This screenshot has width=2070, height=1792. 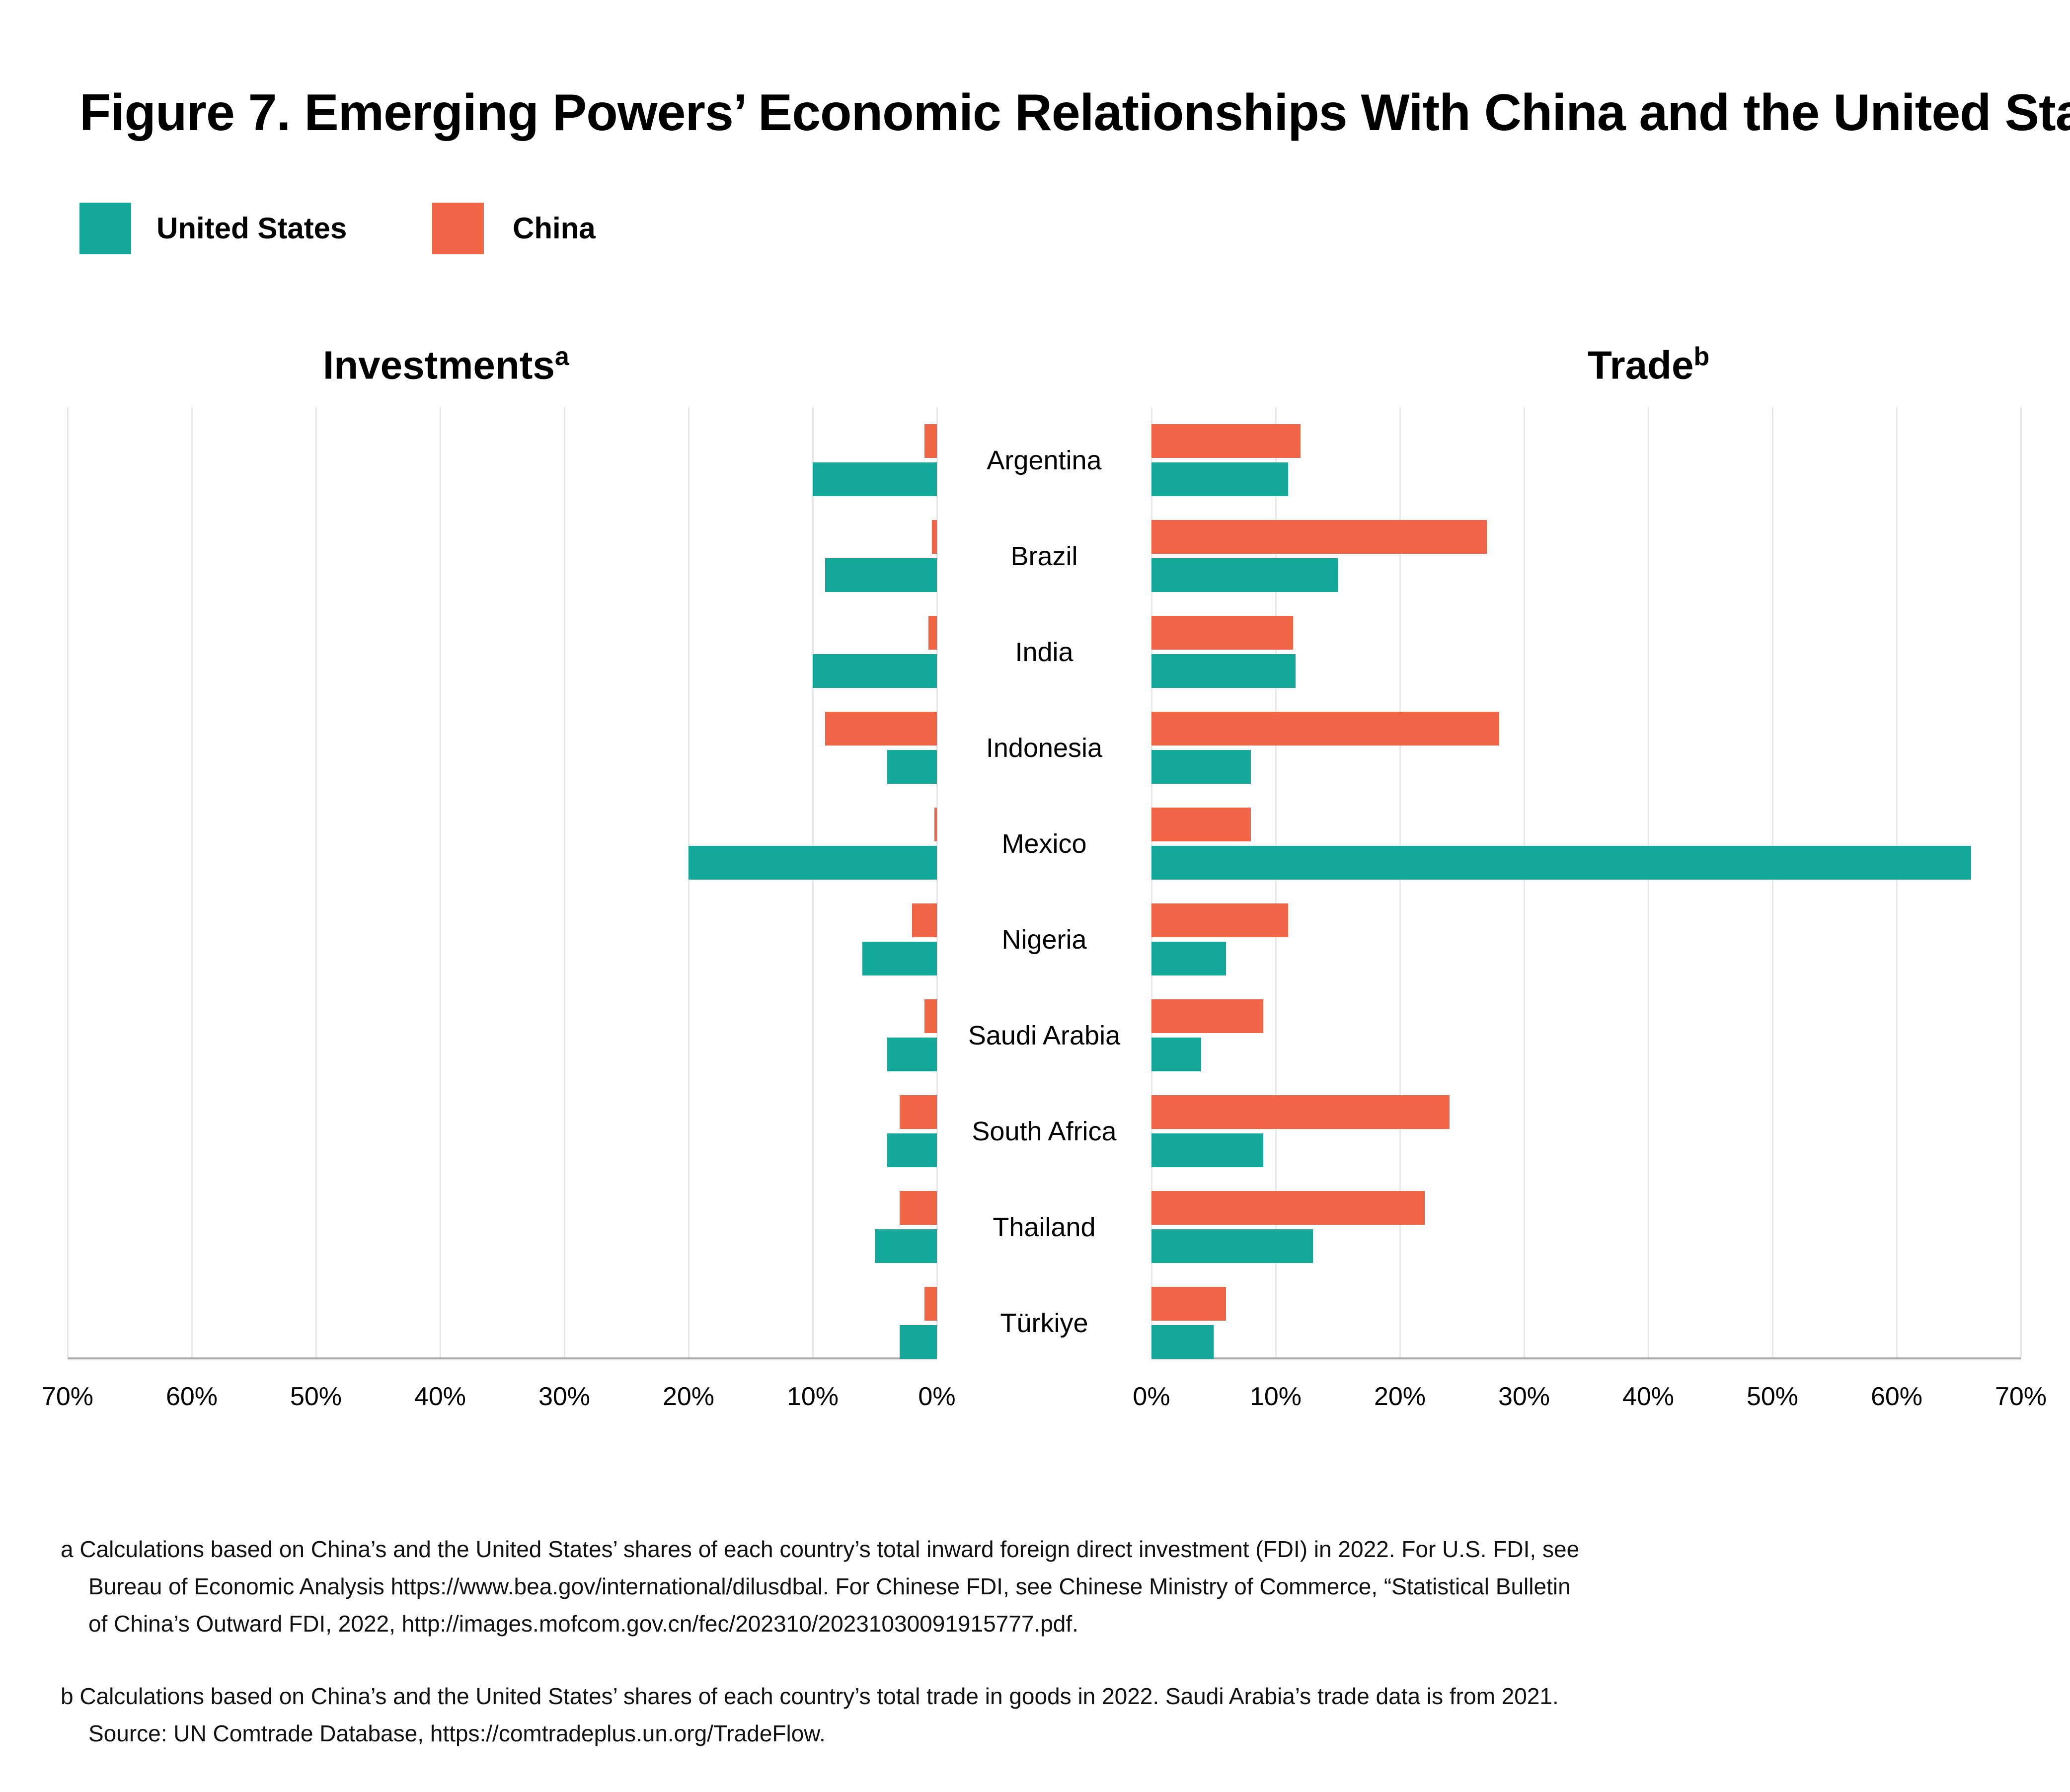 What do you see at coordinates (1400, 1396) in the screenshot?
I see `tick-trade-20pct: 20%` at bounding box center [1400, 1396].